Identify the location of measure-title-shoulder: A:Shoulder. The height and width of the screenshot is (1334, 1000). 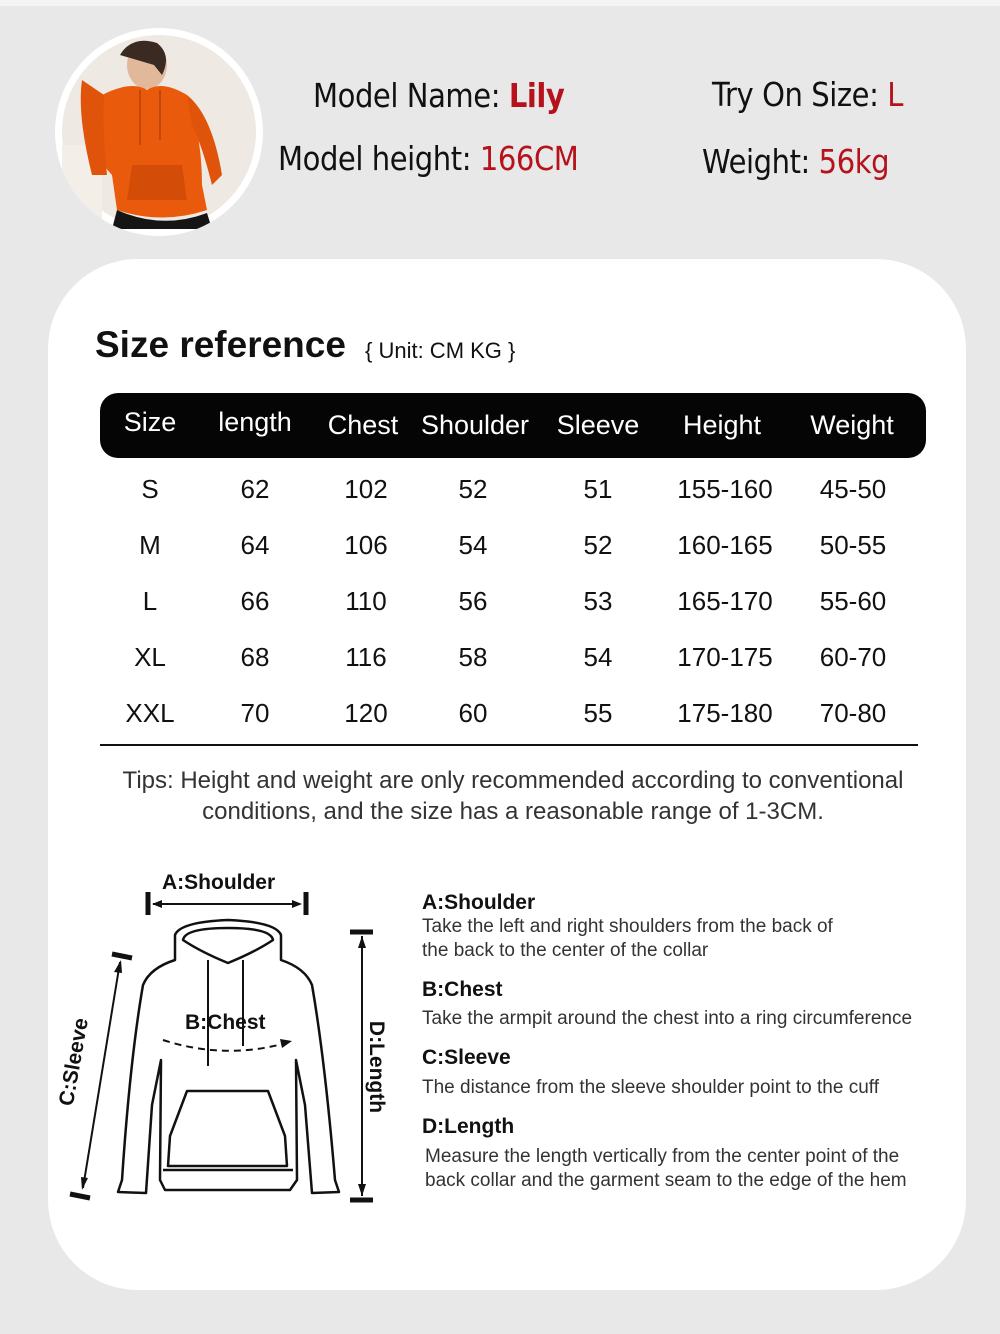
(479, 902).